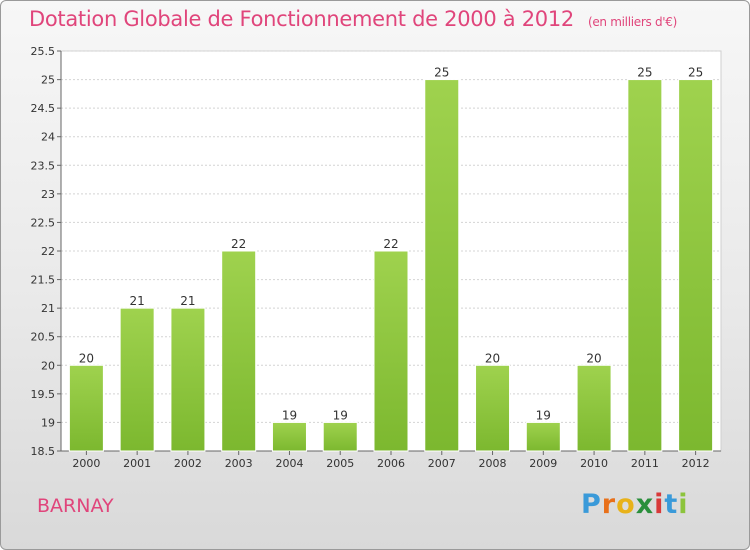  What do you see at coordinates (442, 463) in the screenshot?
I see `x-tick-label: 2007` at bounding box center [442, 463].